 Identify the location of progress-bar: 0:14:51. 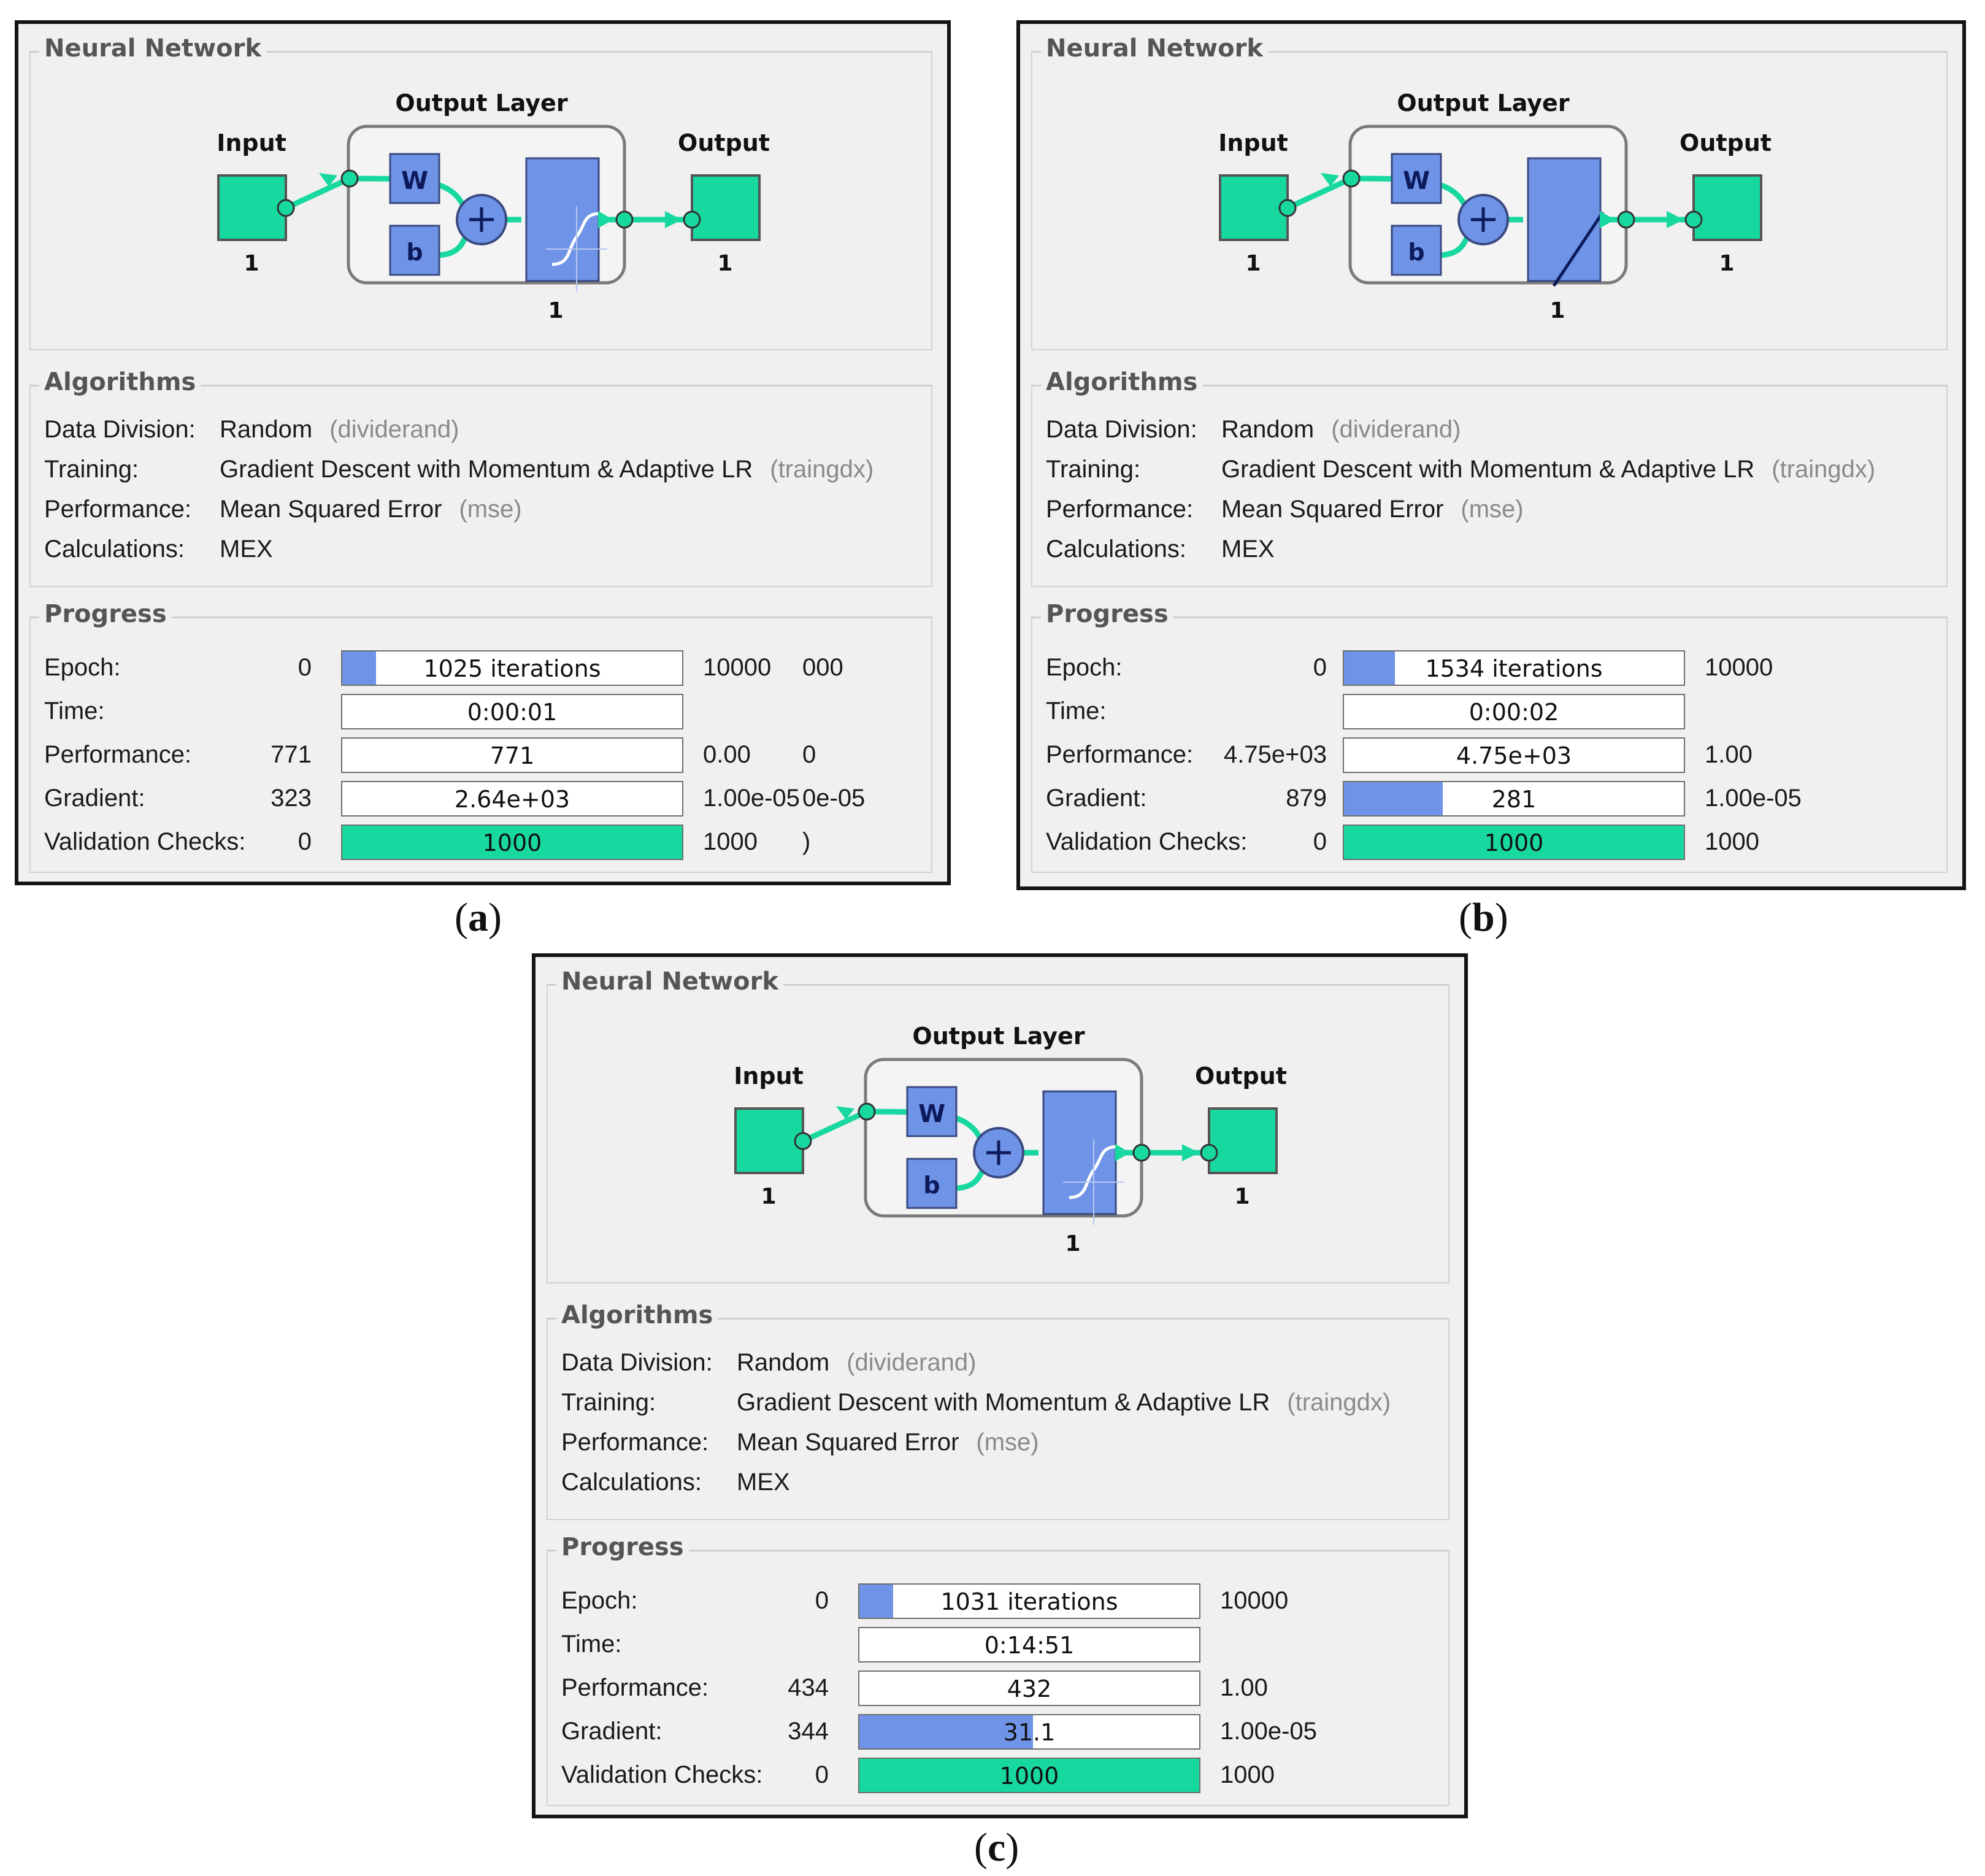
(1029, 1645).